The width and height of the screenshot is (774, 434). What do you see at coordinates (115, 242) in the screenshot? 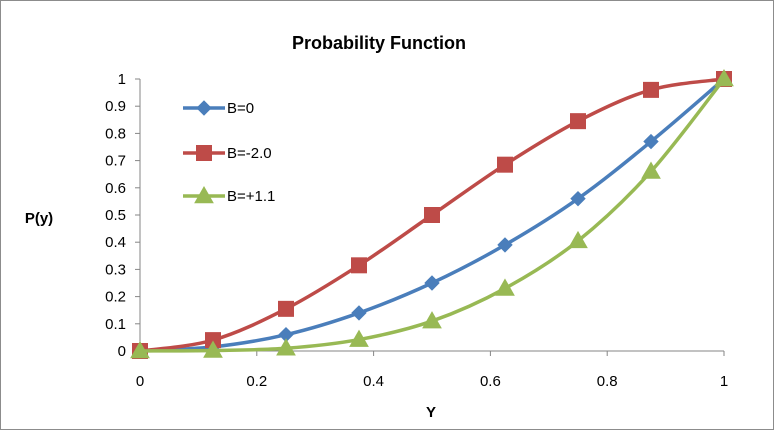
I see `y-tick-label: 0.4` at bounding box center [115, 242].